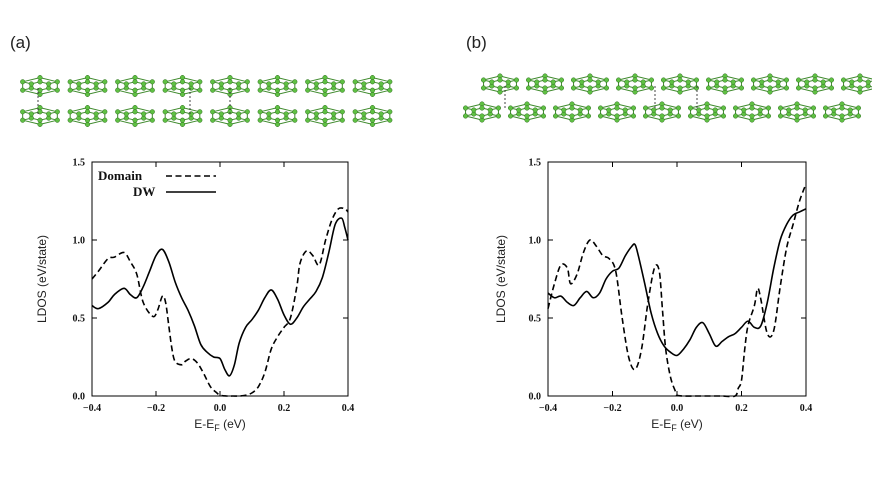 The image size is (872, 491). What do you see at coordinates (120, 175) in the screenshot?
I see `legend-label-domain: Domain` at bounding box center [120, 175].